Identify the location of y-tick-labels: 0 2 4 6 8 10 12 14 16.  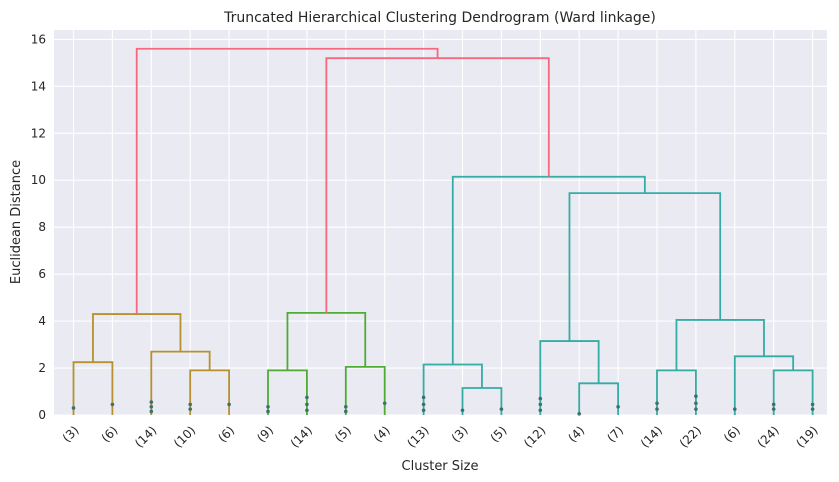
(38, 227).